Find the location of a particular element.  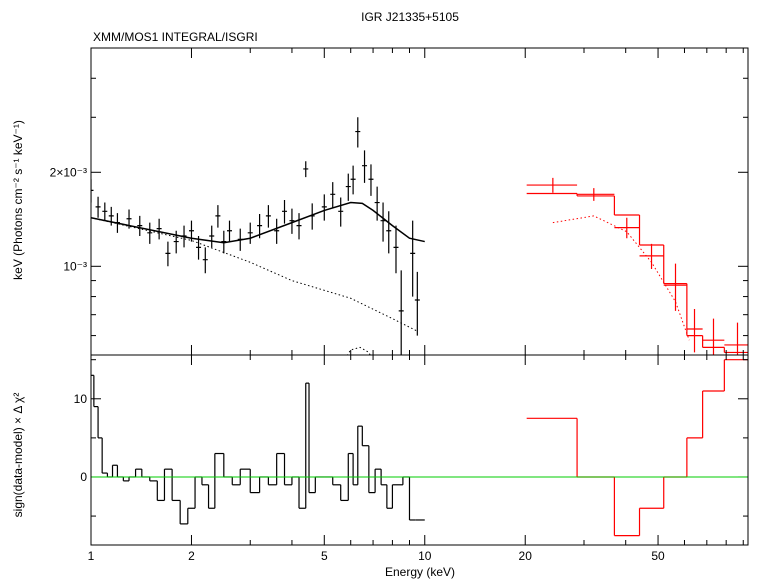

x-tick-label: 10 is located at coordinates (425, 556).